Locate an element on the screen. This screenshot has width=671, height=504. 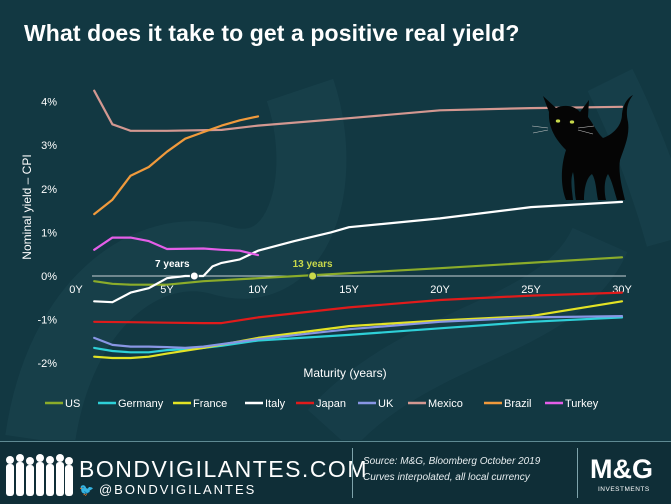
legend-label: Mexico is located at coordinates (445, 404).